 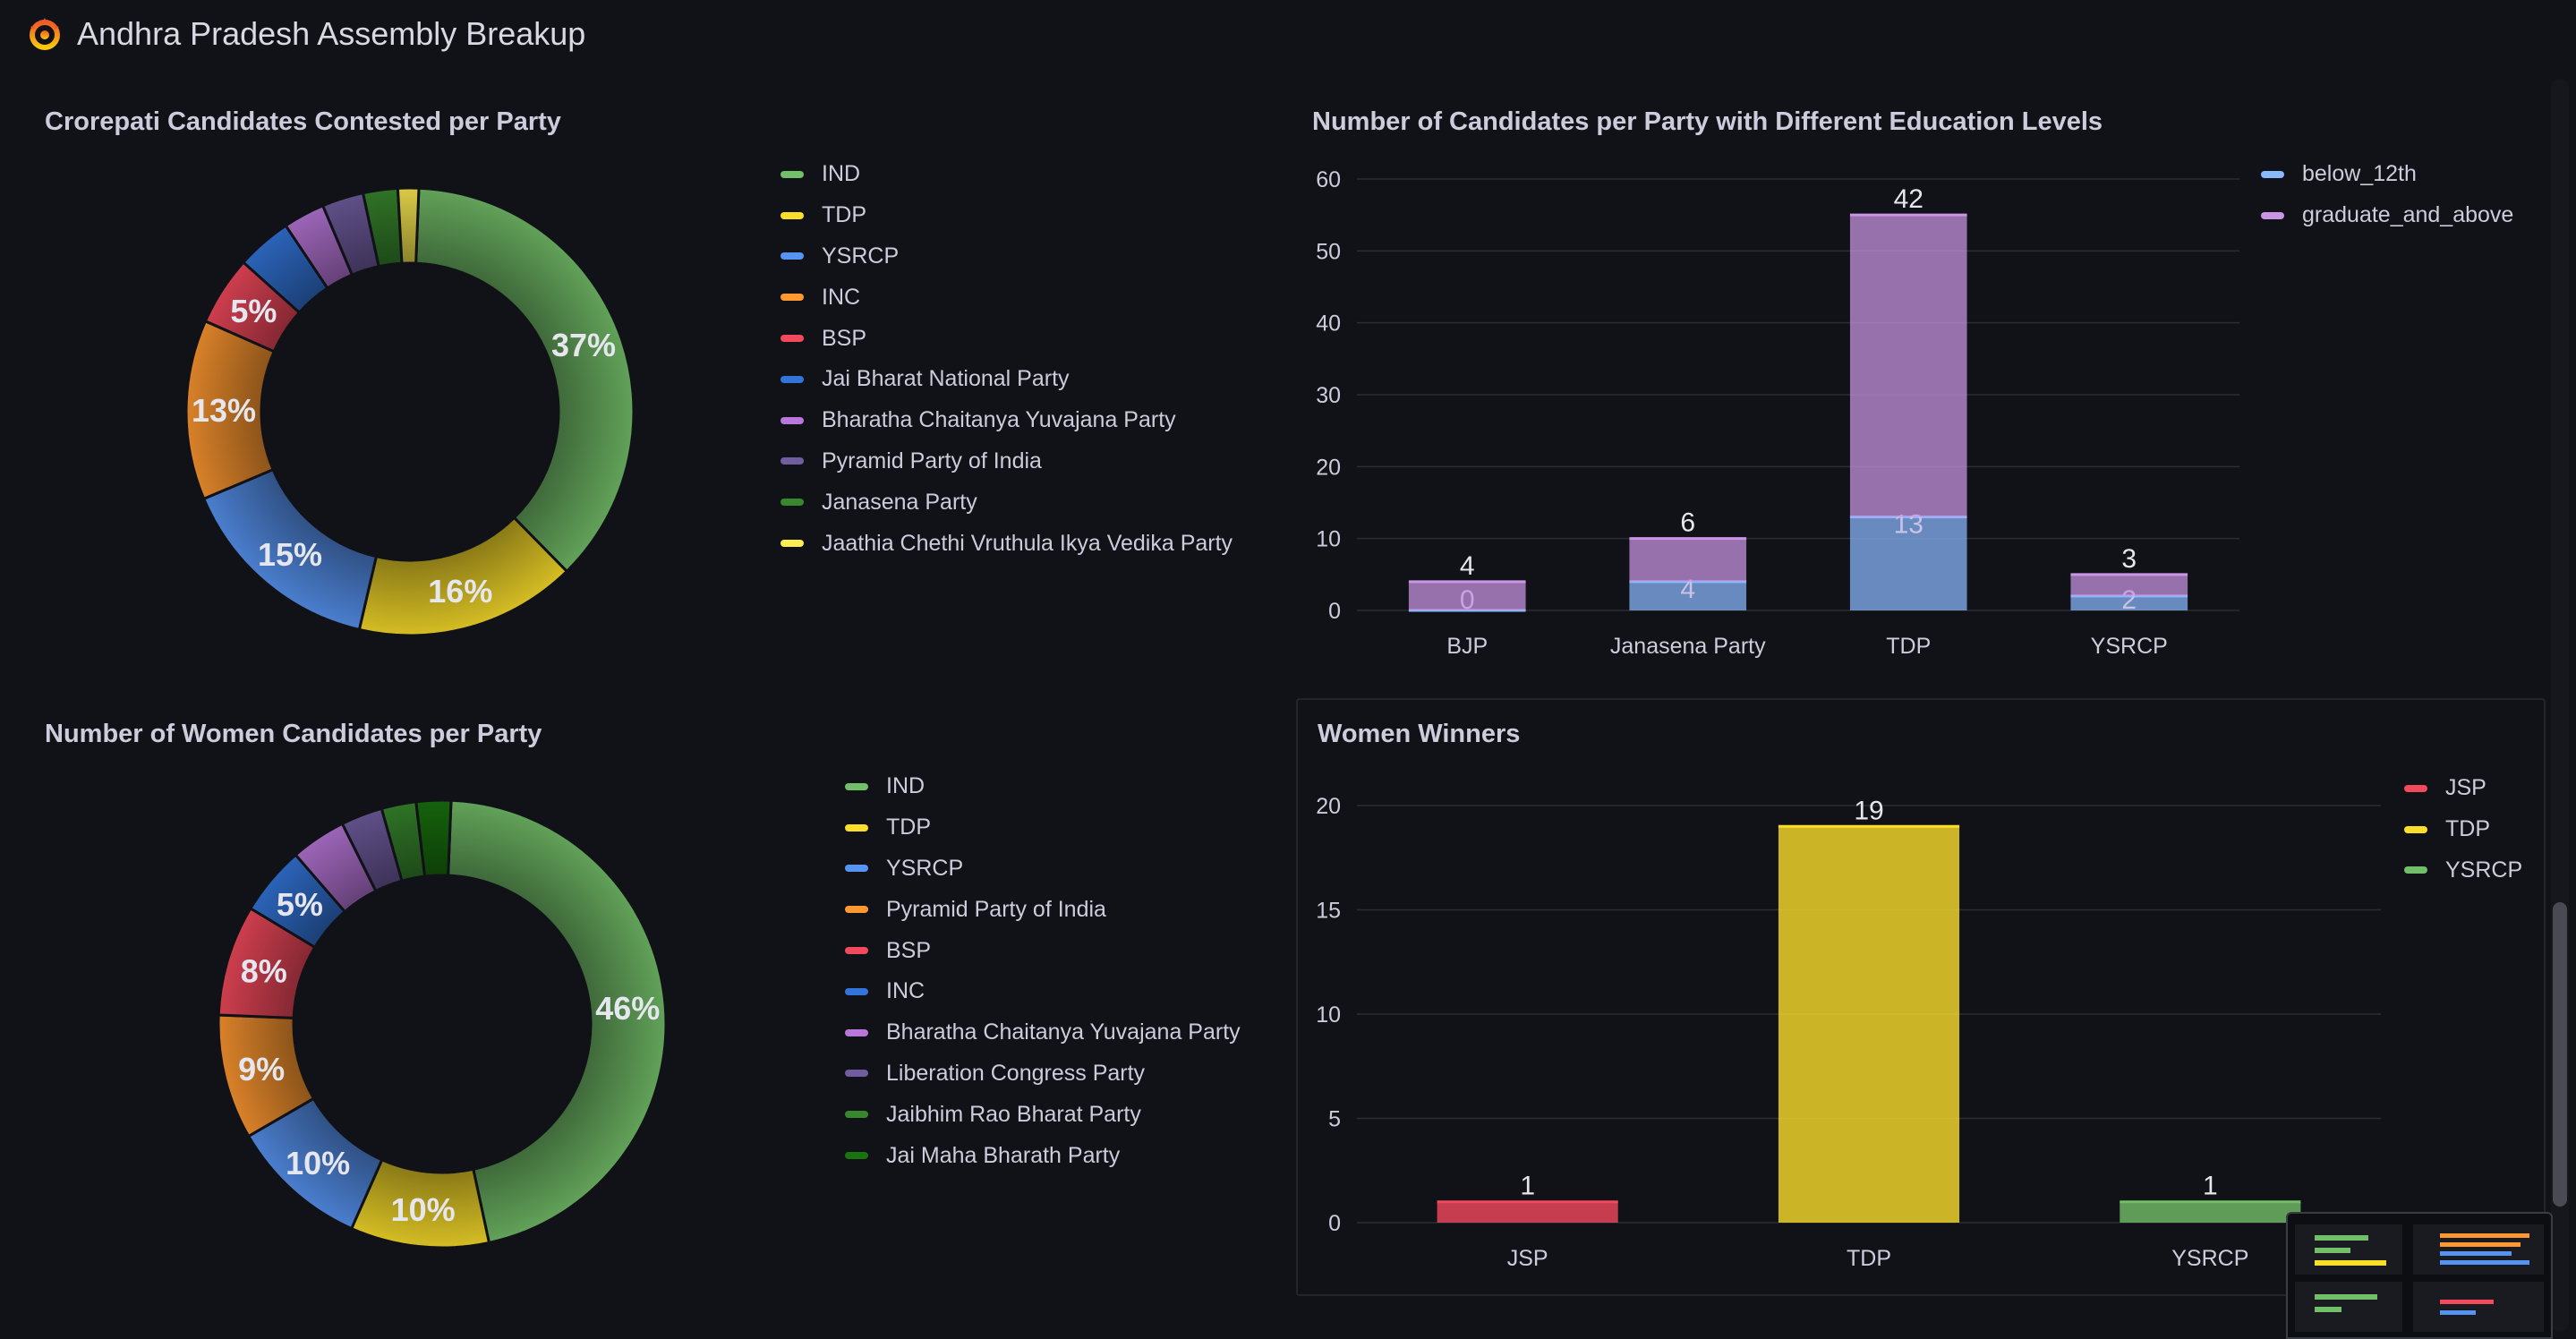 I want to click on crorepati-legend-item-ind: IND, so click(x=1006, y=174).